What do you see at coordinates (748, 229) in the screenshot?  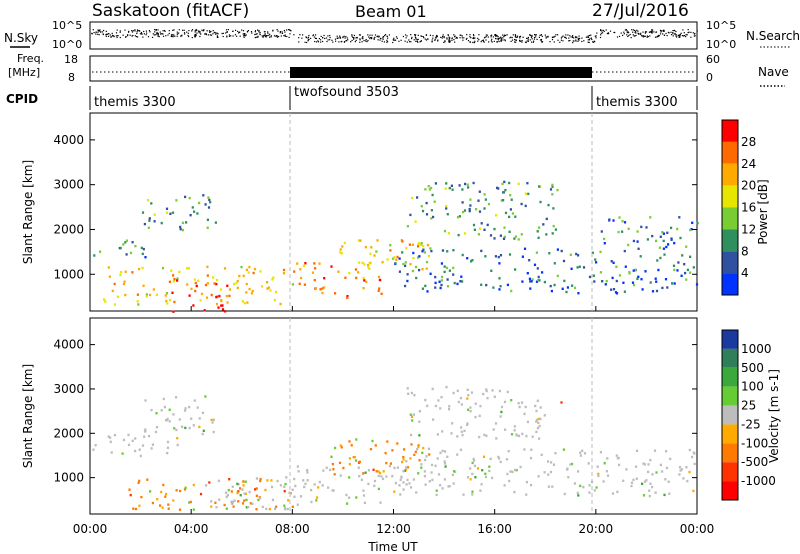 I see `colorbar-tick-label: 12` at bounding box center [748, 229].